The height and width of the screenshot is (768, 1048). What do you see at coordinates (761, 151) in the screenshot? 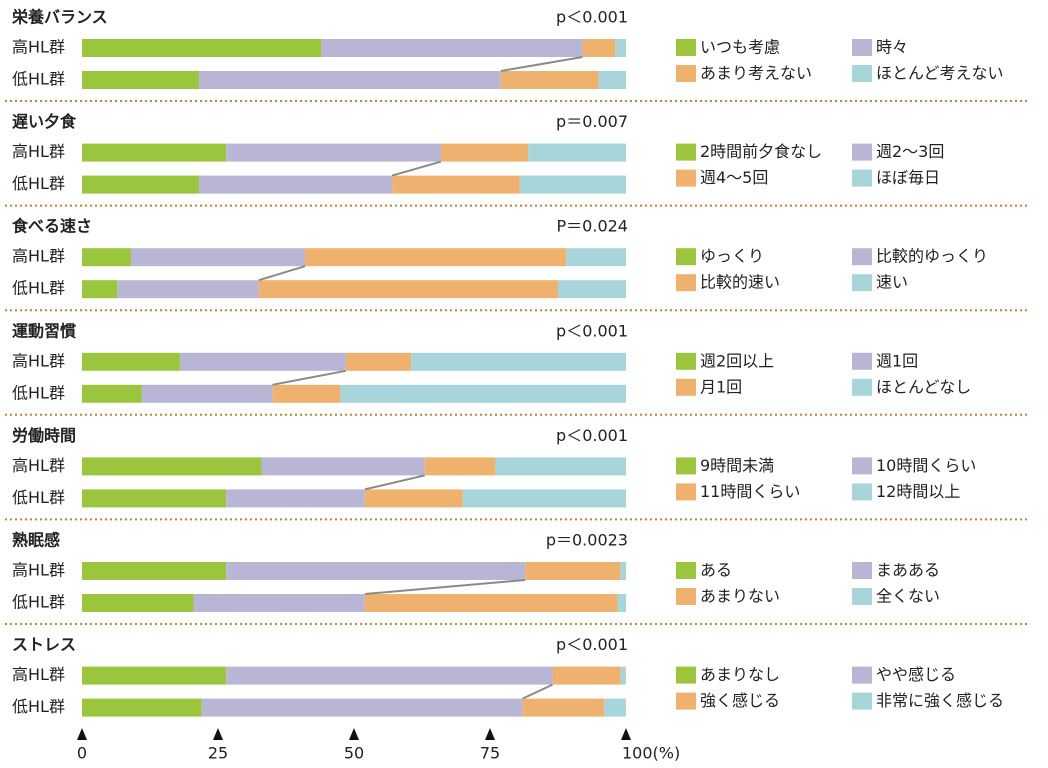
I see `legend-label: 2時間前夕食なし` at bounding box center [761, 151].